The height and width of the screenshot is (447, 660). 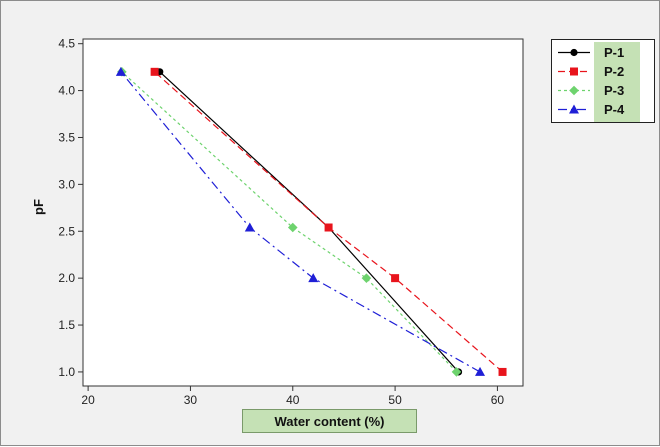 I want to click on legend-item-p-3: P-3, so click(x=604, y=90).